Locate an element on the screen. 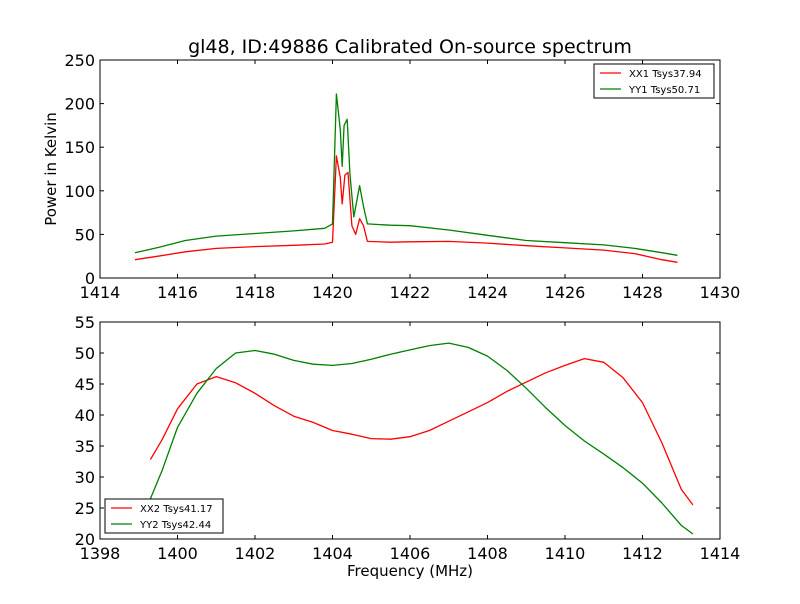 This screenshot has height=604, width=800. top-y-tick-label: 200 is located at coordinates (79, 104).